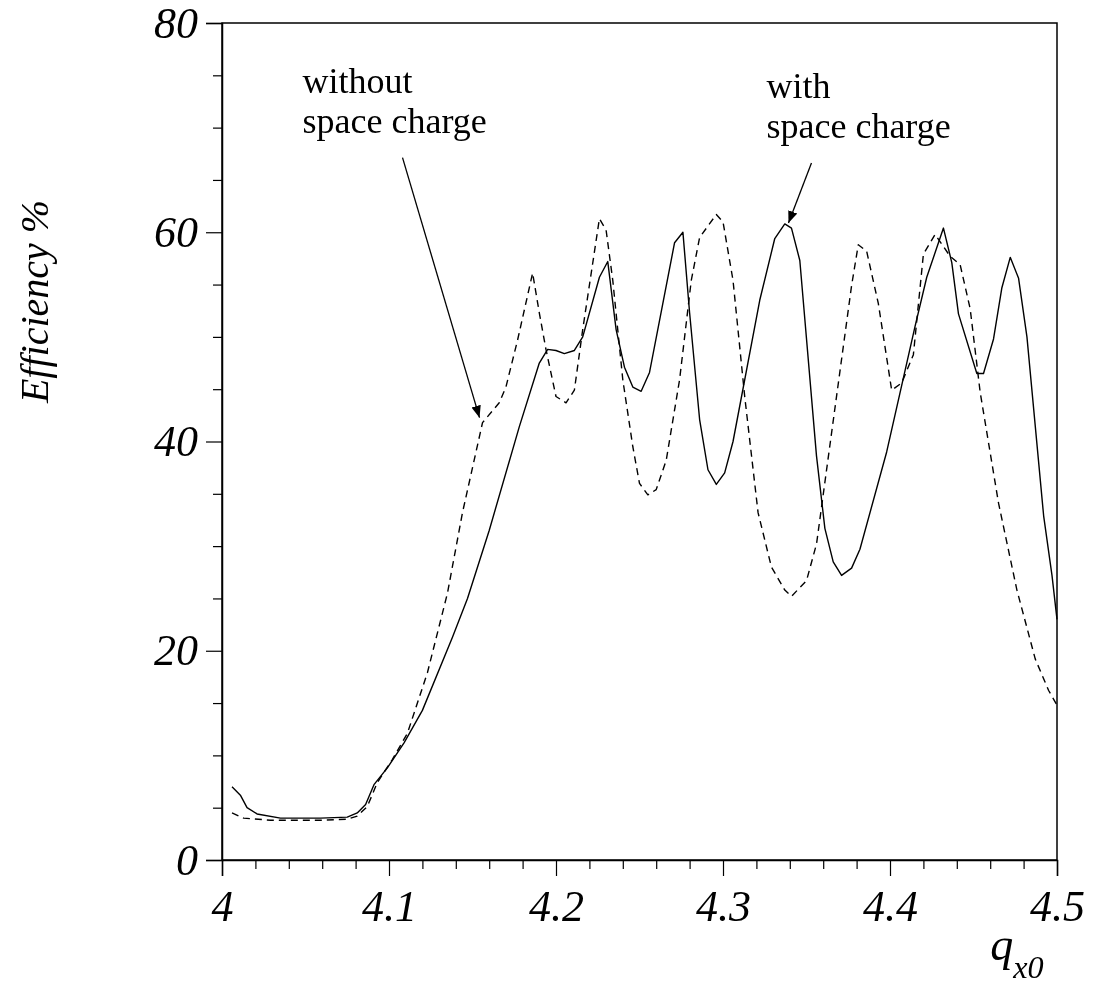  I want to click on x-tick-label: 4.4, so click(890, 907).